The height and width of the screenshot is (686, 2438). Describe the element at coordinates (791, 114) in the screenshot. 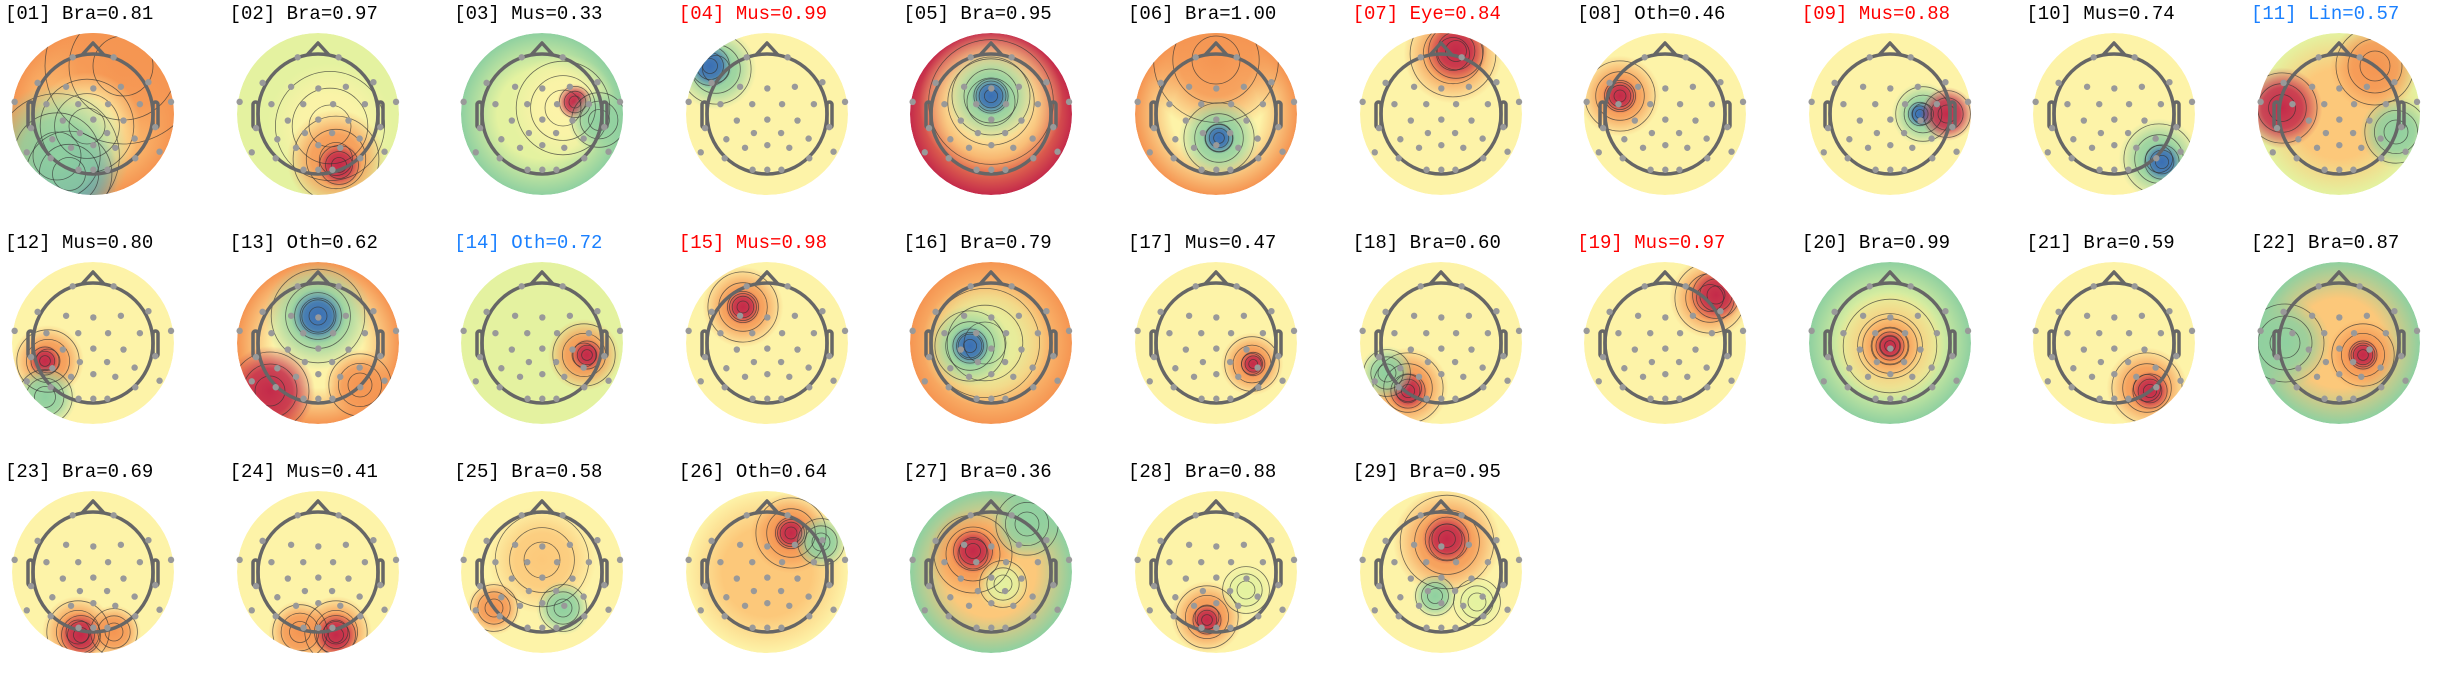

I see `component-04: [04] Mus=0.99` at that location.